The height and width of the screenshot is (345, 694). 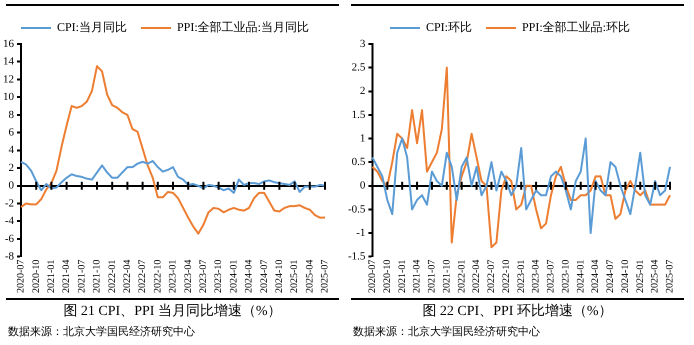 I want to click on y-tick-label: -8, so click(x=9, y=256).